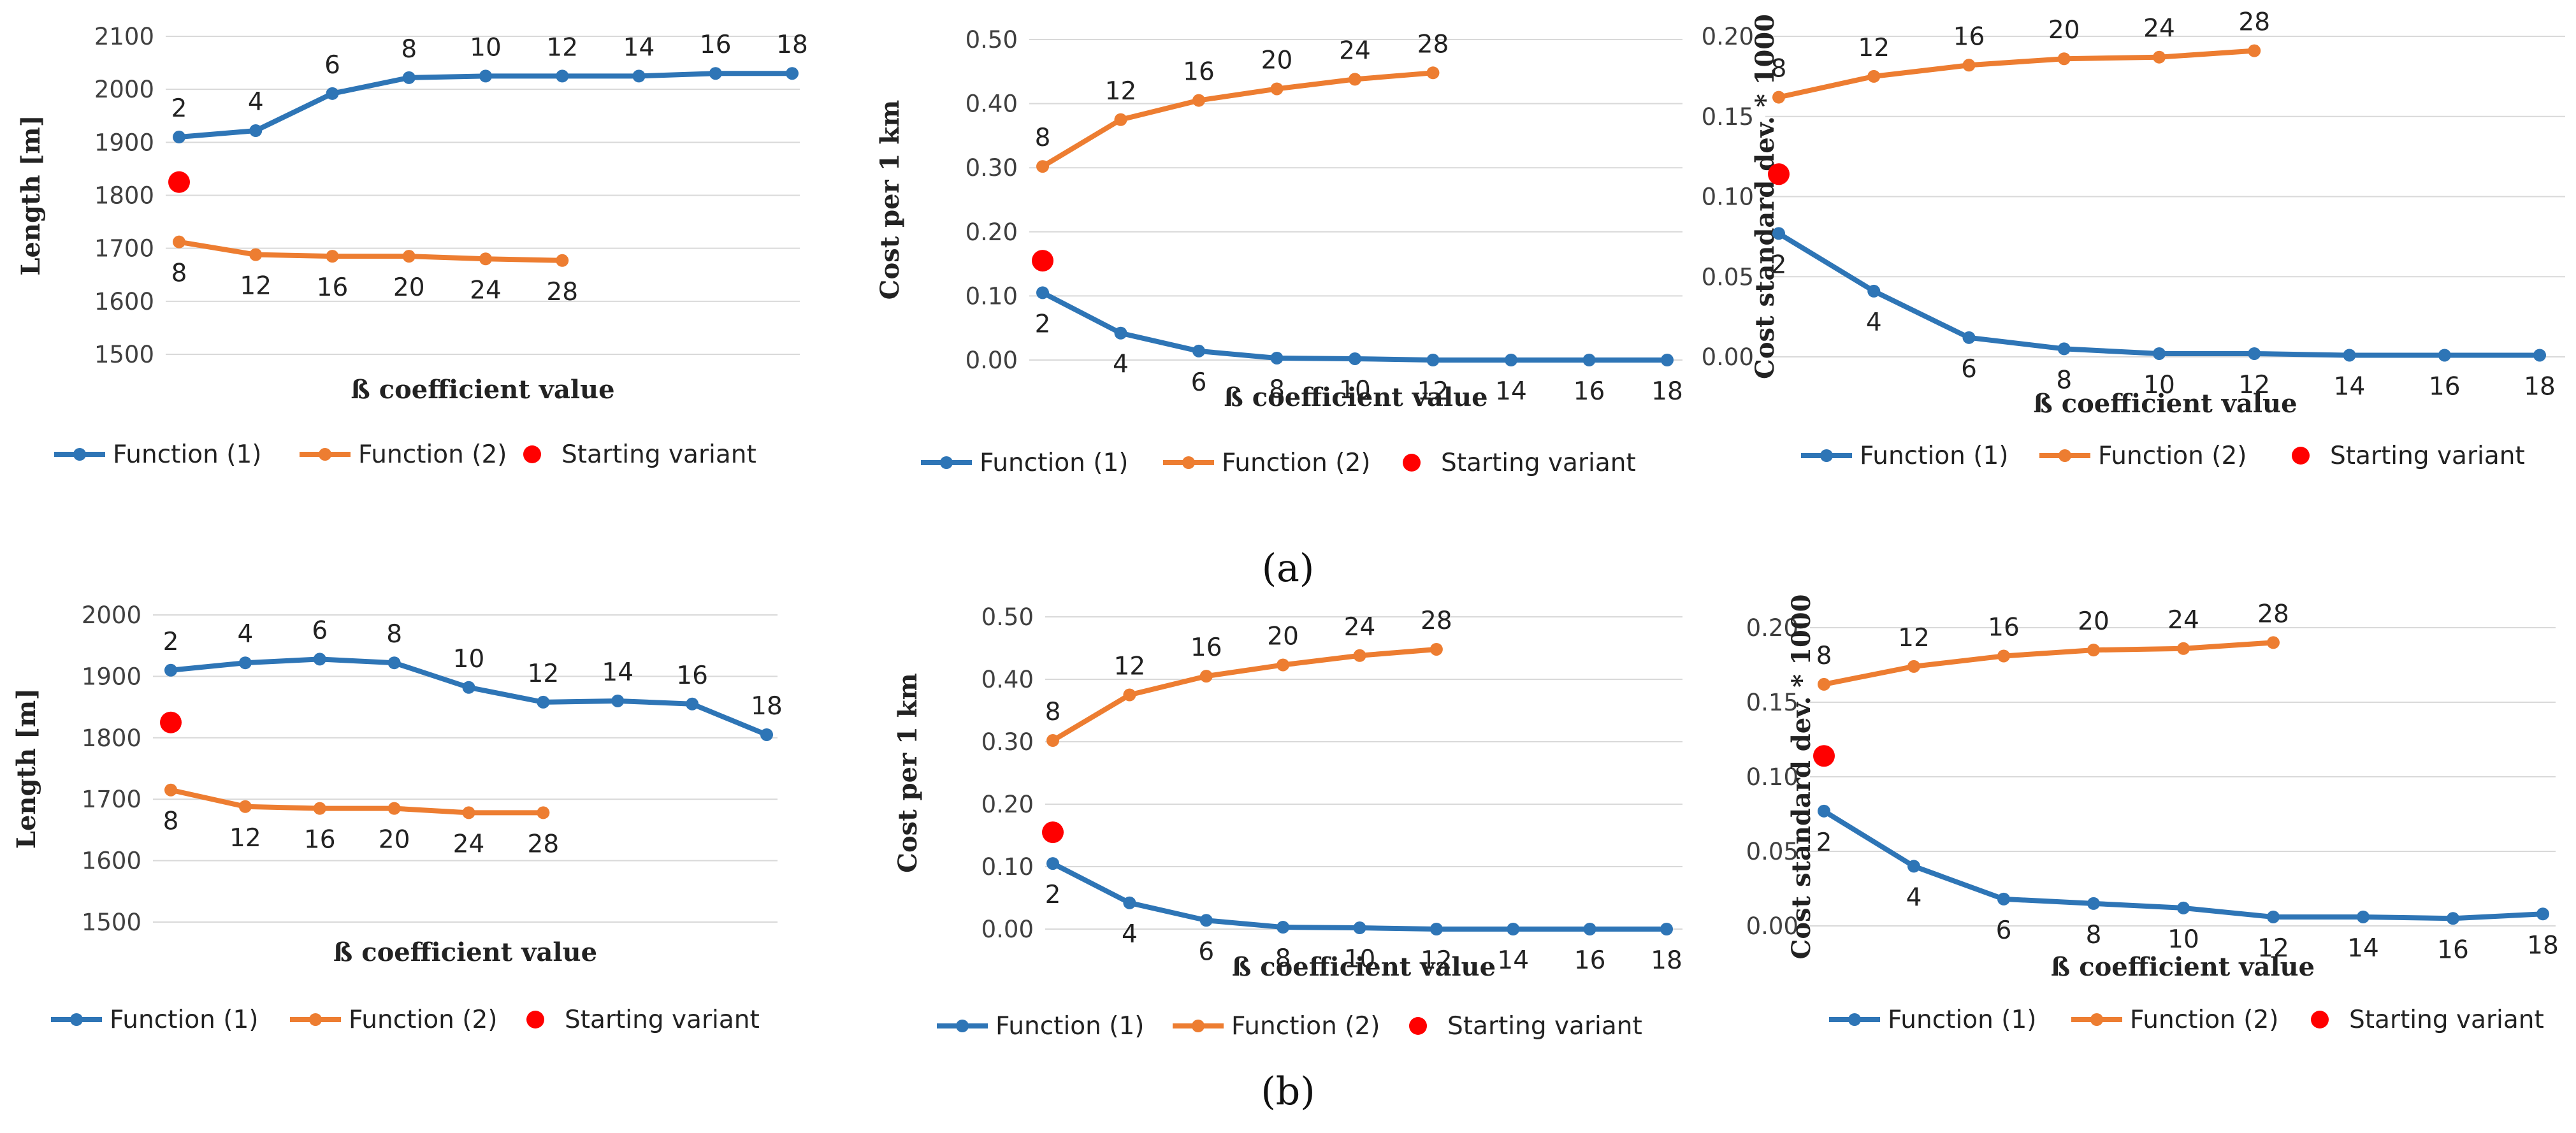 This screenshot has width=2576, height=1133. Describe the element at coordinates (1007, 929) in the screenshot. I see `y-tick-label: 0.00` at that location.